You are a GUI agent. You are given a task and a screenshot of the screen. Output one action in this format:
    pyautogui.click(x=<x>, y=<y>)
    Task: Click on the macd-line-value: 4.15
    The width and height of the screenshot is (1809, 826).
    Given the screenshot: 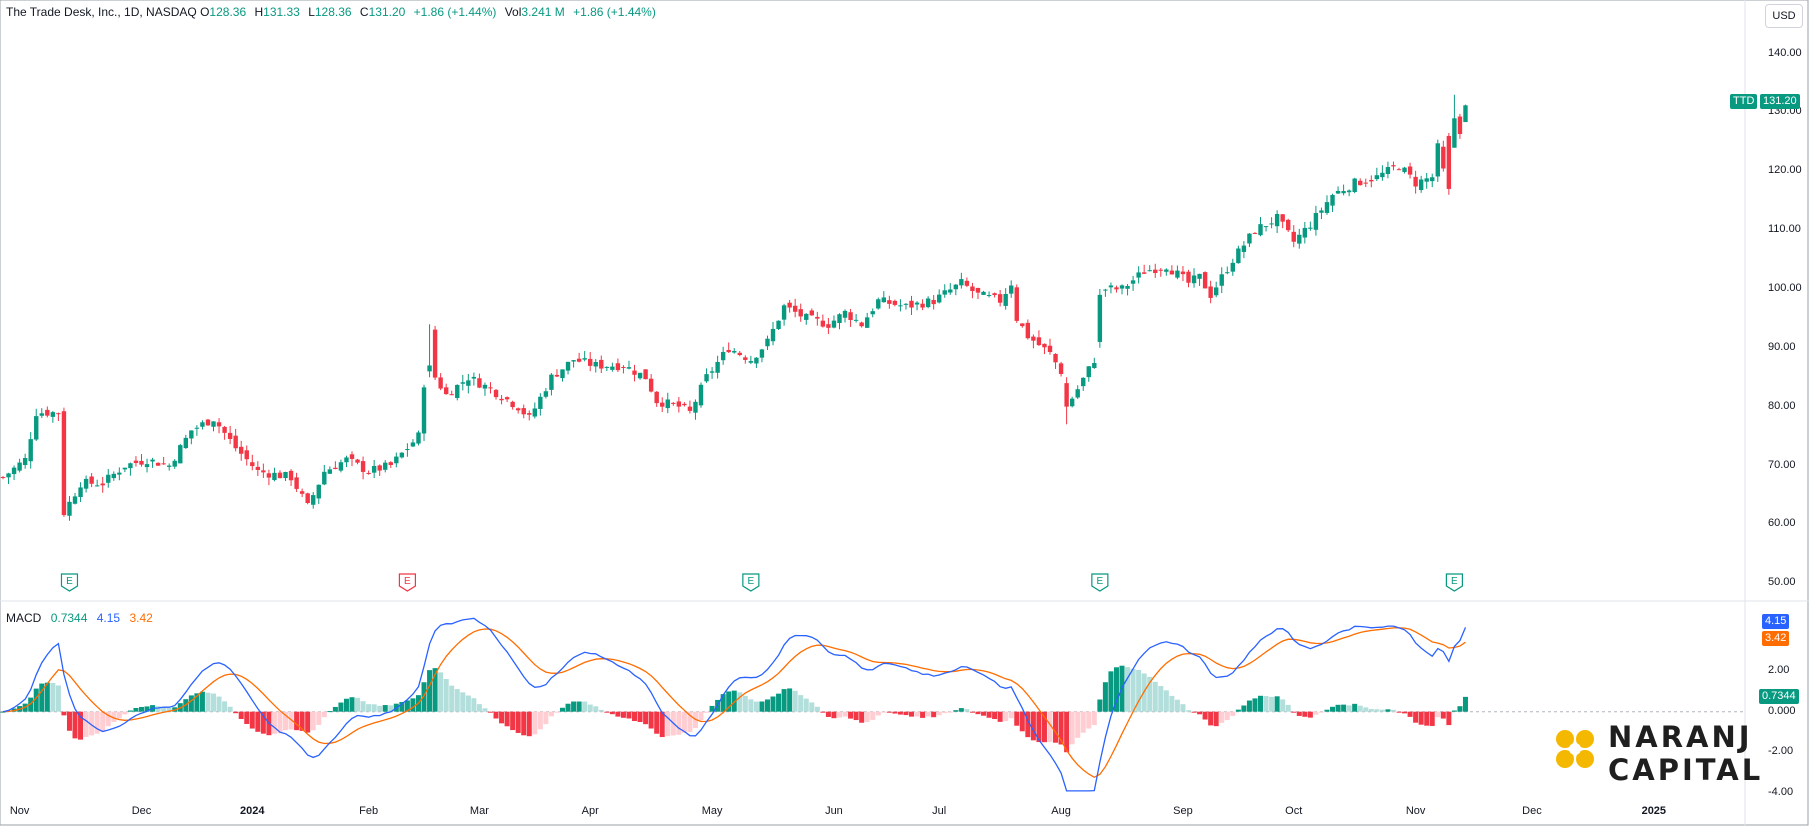 What is the action you would take?
    pyautogui.click(x=108, y=618)
    